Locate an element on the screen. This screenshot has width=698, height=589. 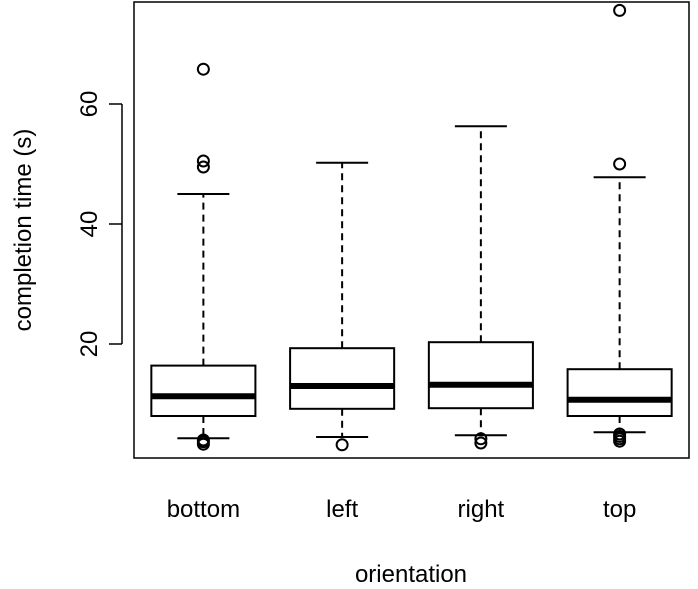
x-axis-label: orientation is located at coordinates (411, 574).